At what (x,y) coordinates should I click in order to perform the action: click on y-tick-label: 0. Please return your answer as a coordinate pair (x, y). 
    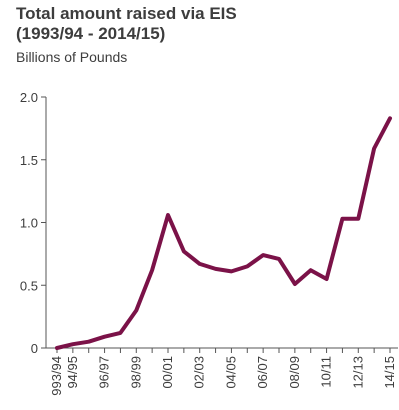
    Looking at the image, I should click on (34, 348).